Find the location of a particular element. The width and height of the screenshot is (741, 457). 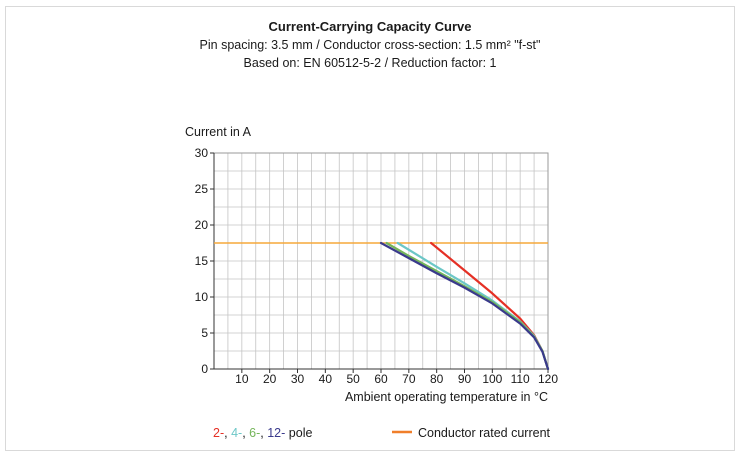

series-line-12-pole is located at coordinates (464, 306).